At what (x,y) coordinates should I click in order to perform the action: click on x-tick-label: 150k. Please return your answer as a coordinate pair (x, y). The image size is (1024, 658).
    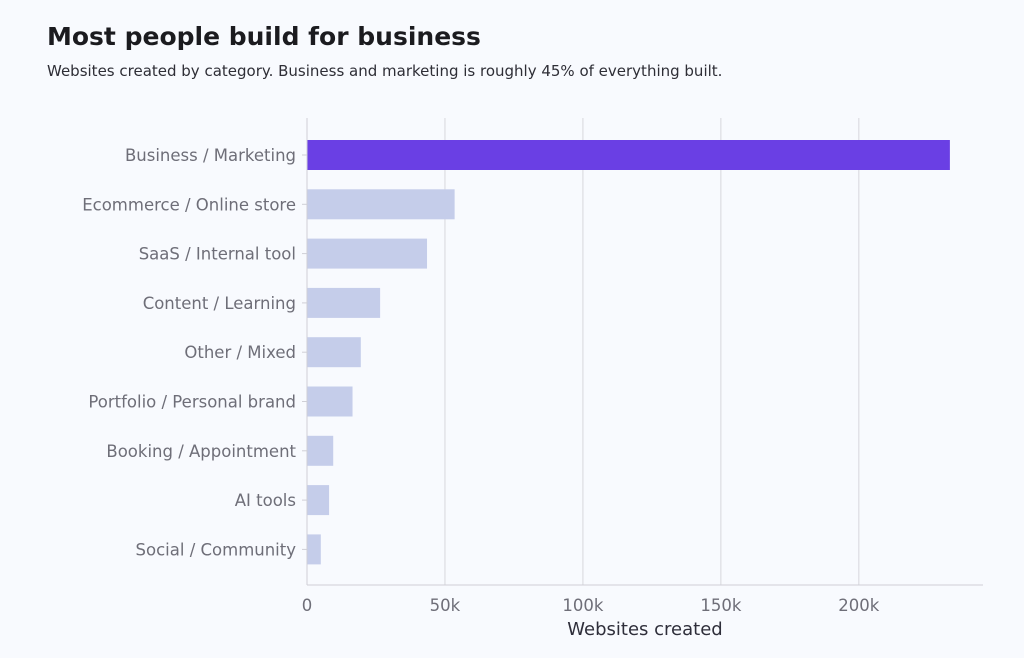
    Looking at the image, I should click on (720, 605).